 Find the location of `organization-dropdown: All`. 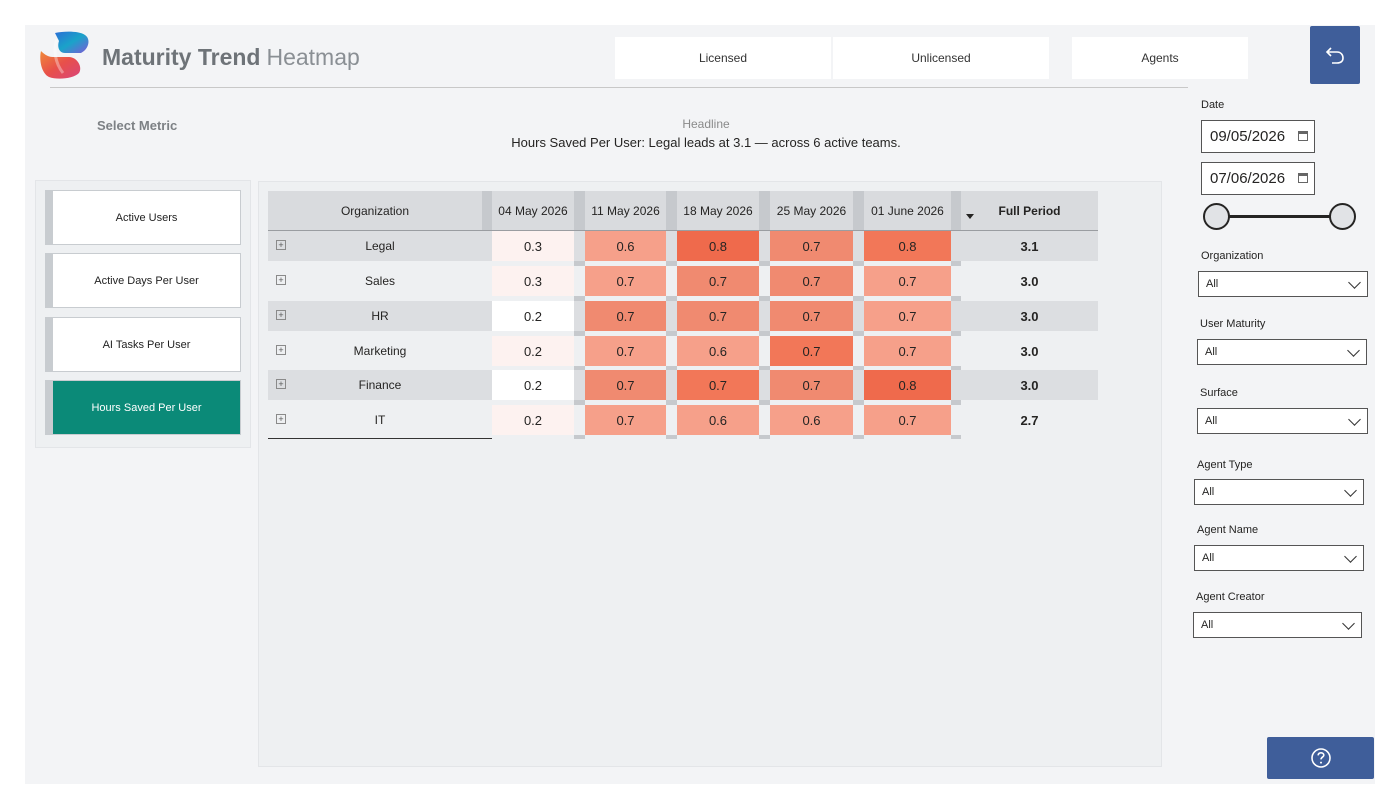

organization-dropdown: All is located at coordinates (1283, 284).